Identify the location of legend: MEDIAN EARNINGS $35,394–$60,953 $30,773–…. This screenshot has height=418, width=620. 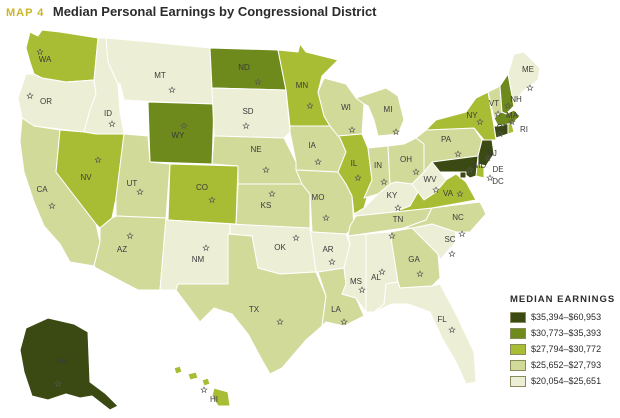
(564, 341).